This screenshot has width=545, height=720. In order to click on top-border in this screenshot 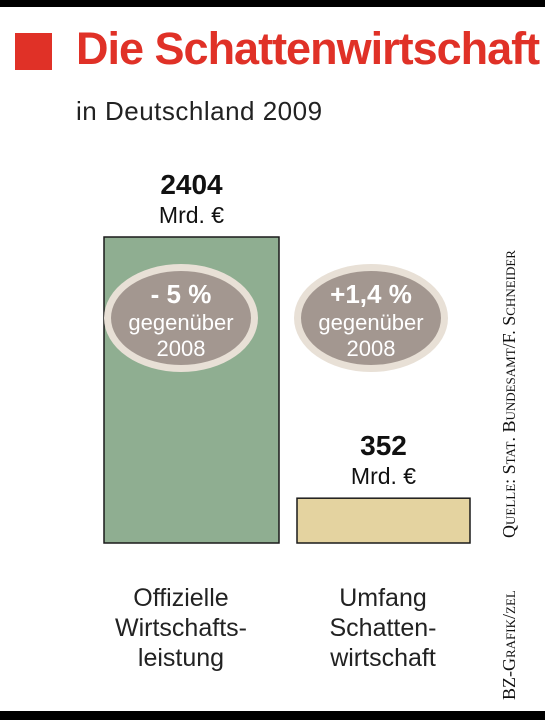, I will do `click(272, 3)`.